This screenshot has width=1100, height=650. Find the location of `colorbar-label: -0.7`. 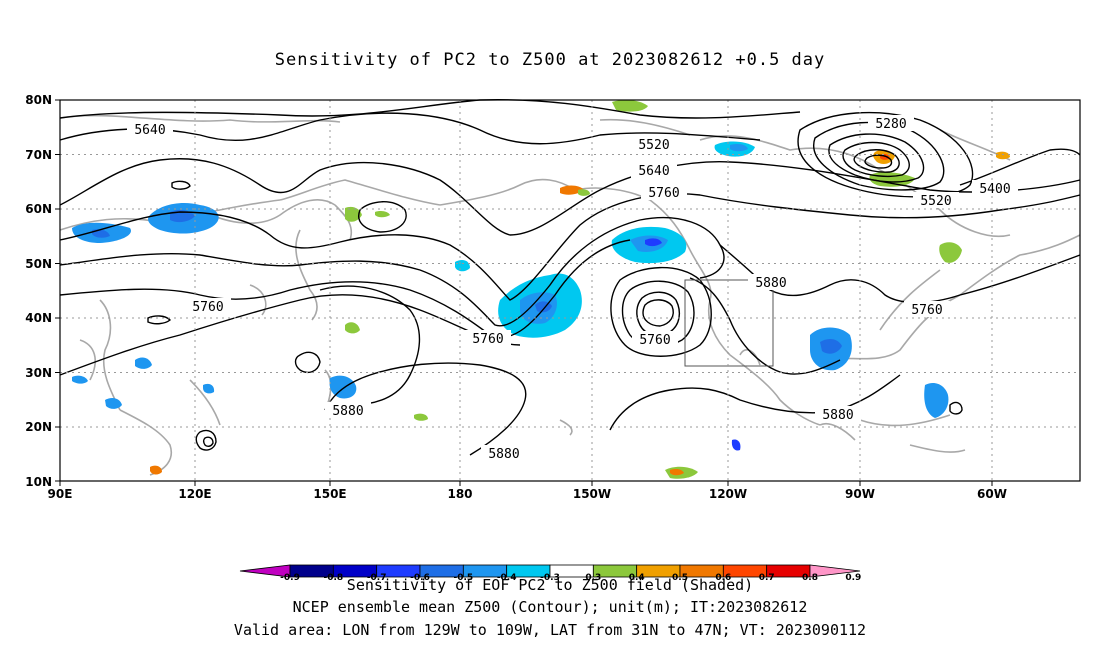

colorbar-label: -0.7 is located at coordinates (377, 578).